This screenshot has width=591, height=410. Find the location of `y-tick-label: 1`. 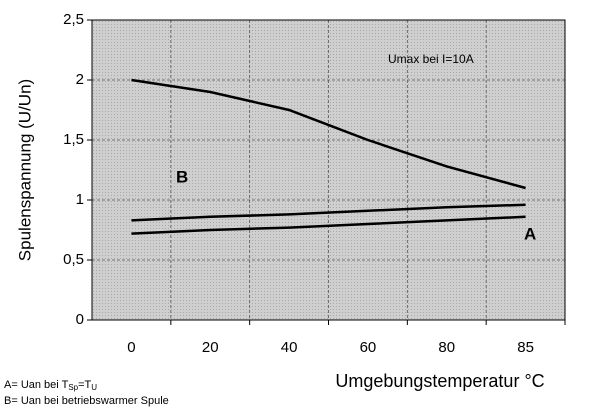

y-tick-label: 1 is located at coordinates (80, 199).